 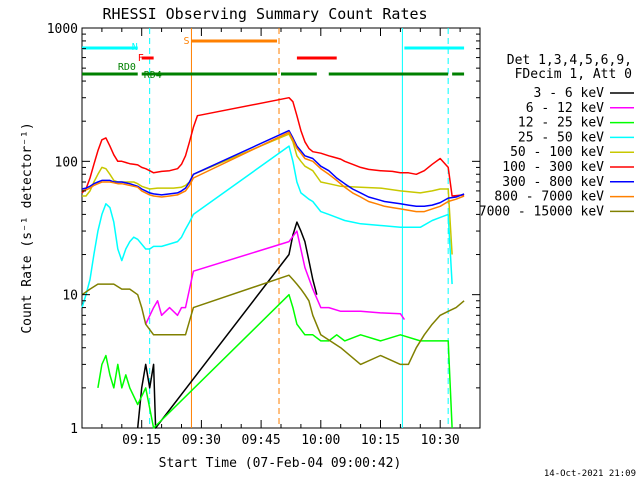 I want to click on x-tick-label-4: 10:15, so click(x=380, y=440).